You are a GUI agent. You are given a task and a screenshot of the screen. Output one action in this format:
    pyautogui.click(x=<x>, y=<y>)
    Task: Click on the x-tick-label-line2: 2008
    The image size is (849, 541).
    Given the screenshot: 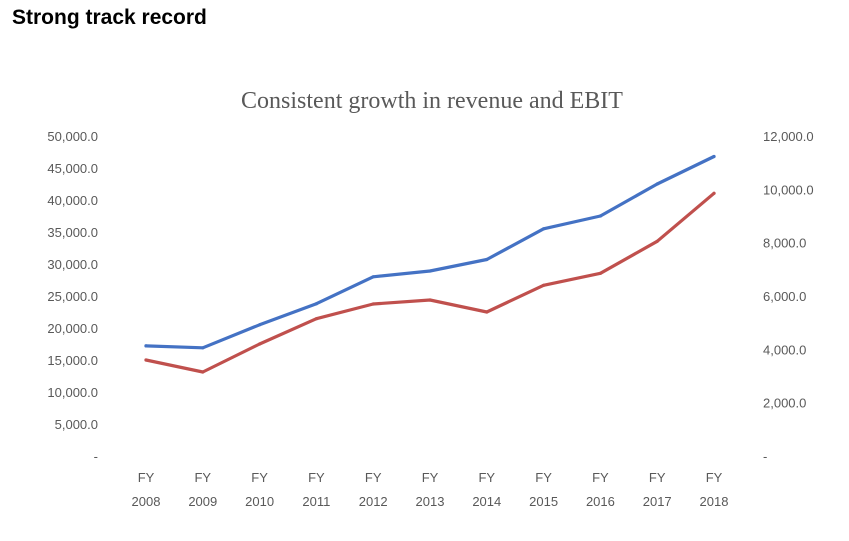 What is the action you would take?
    pyautogui.click(x=146, y=501)
    